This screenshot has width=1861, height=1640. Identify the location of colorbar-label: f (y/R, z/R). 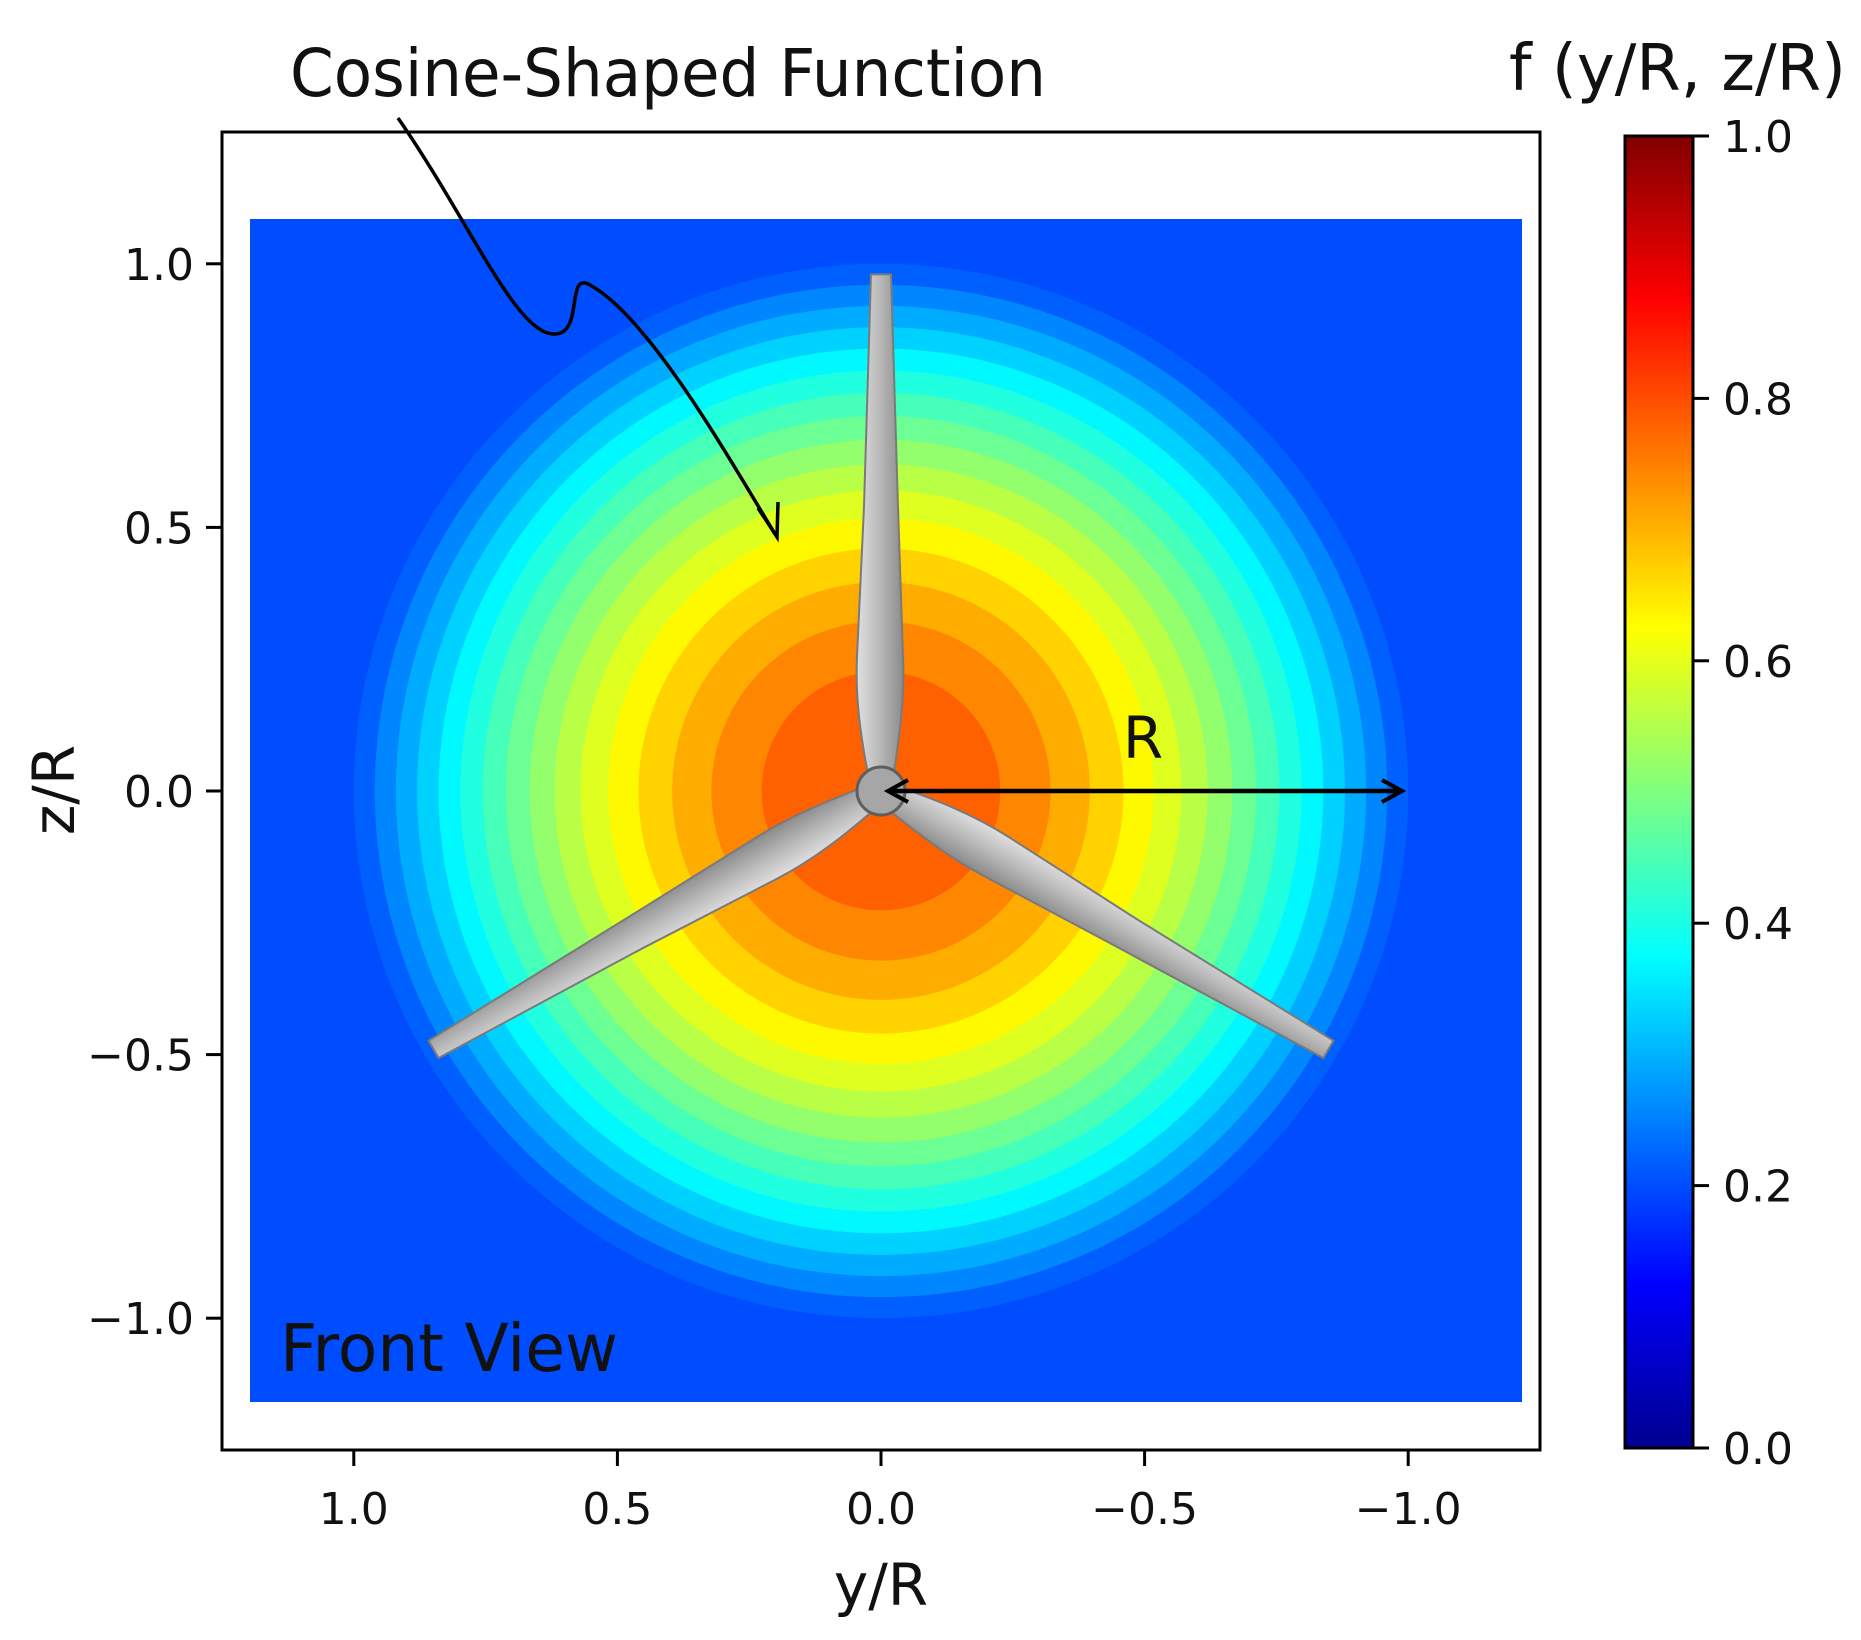
(1677, 69).